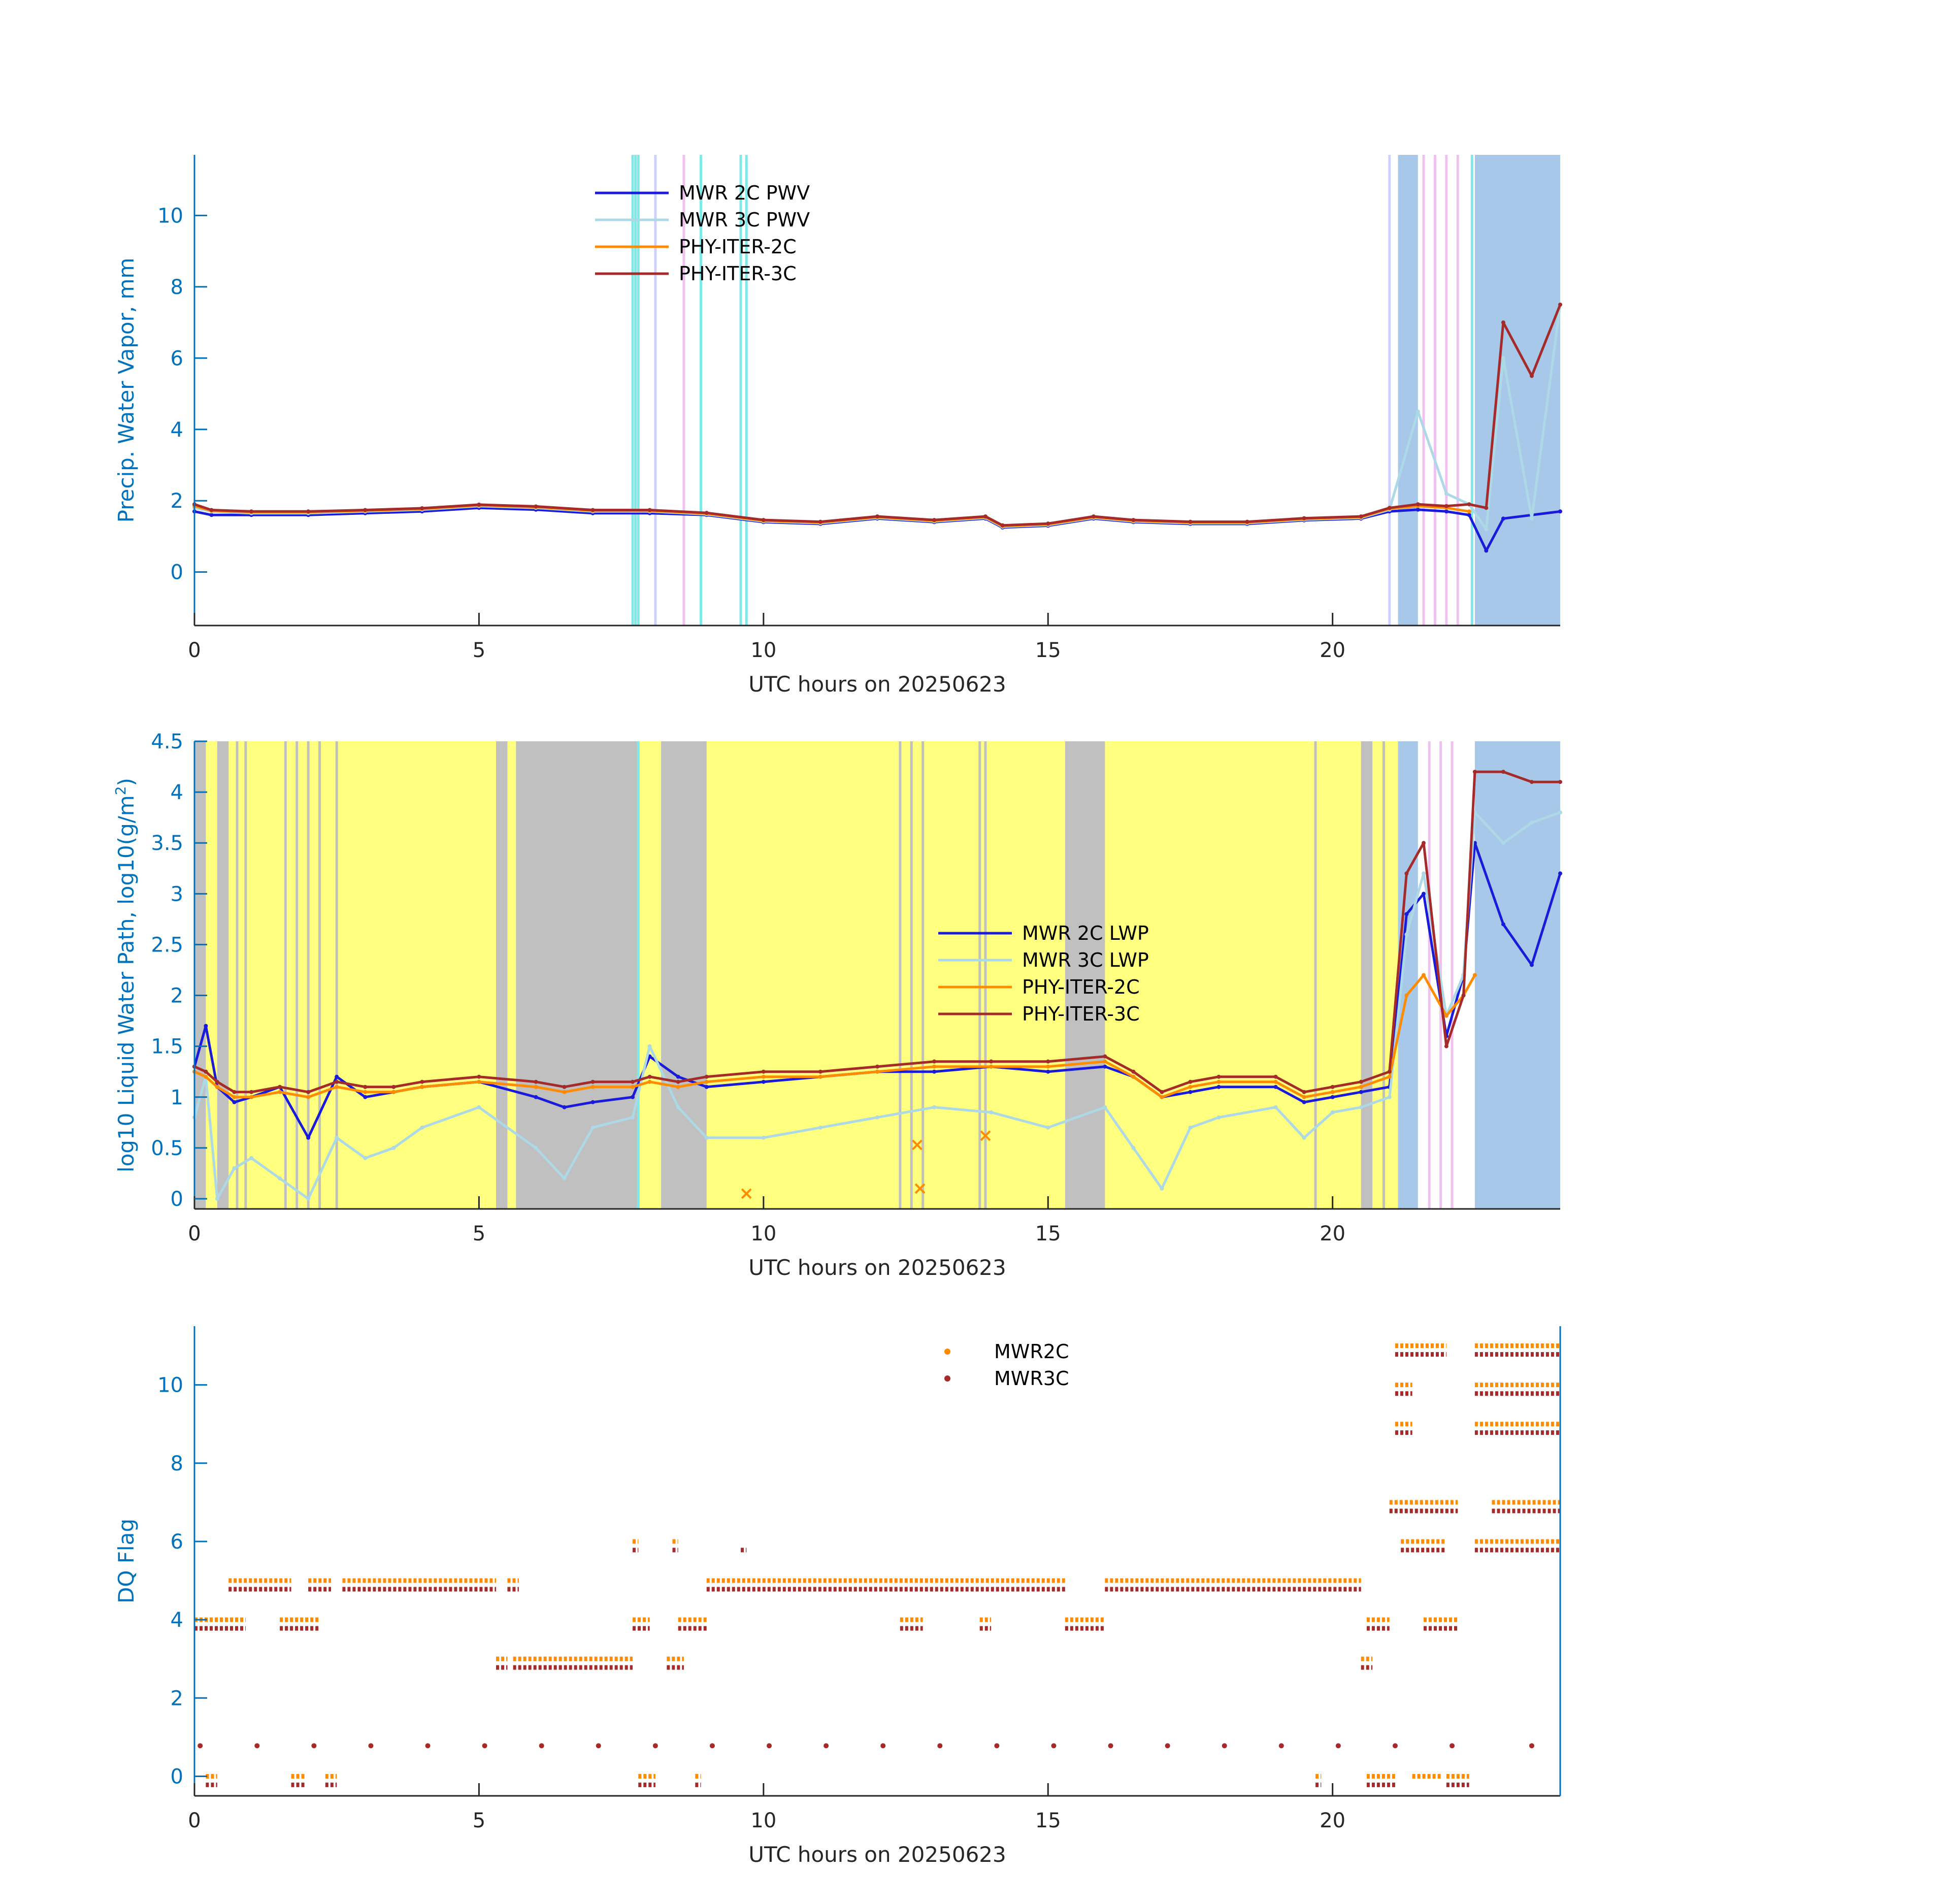 This screenshot has width=1942, height=1904. I want to click on dq-x-tick-label-2: 10, so click(763, 1821).